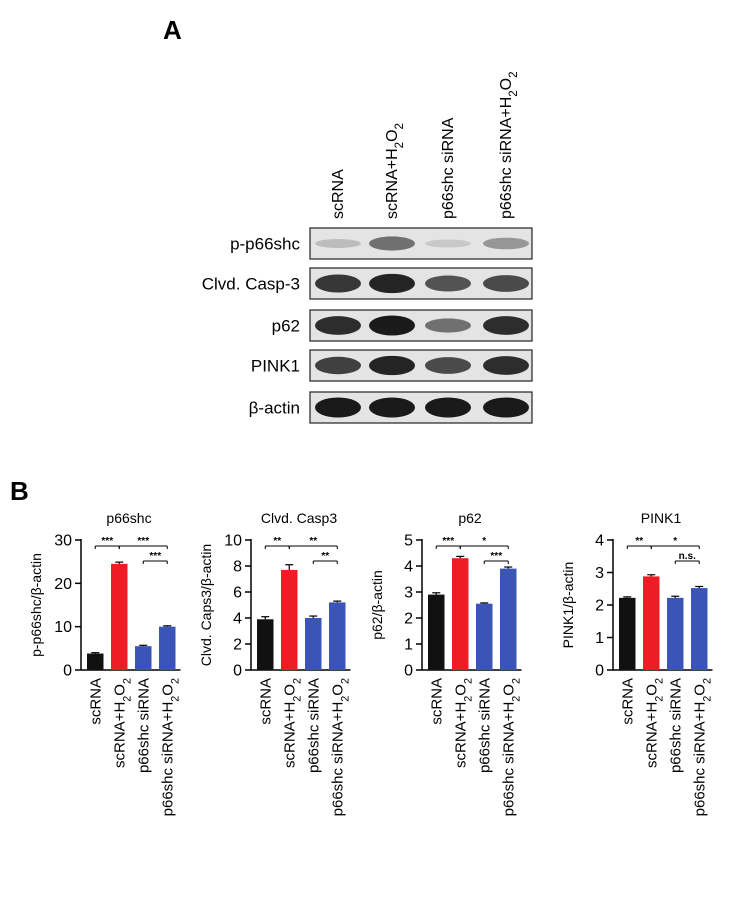  Describe the element at coordinates (251, 284) in the screenshot. I see `blot-row-label: Clvd. Casp-3` at that location.